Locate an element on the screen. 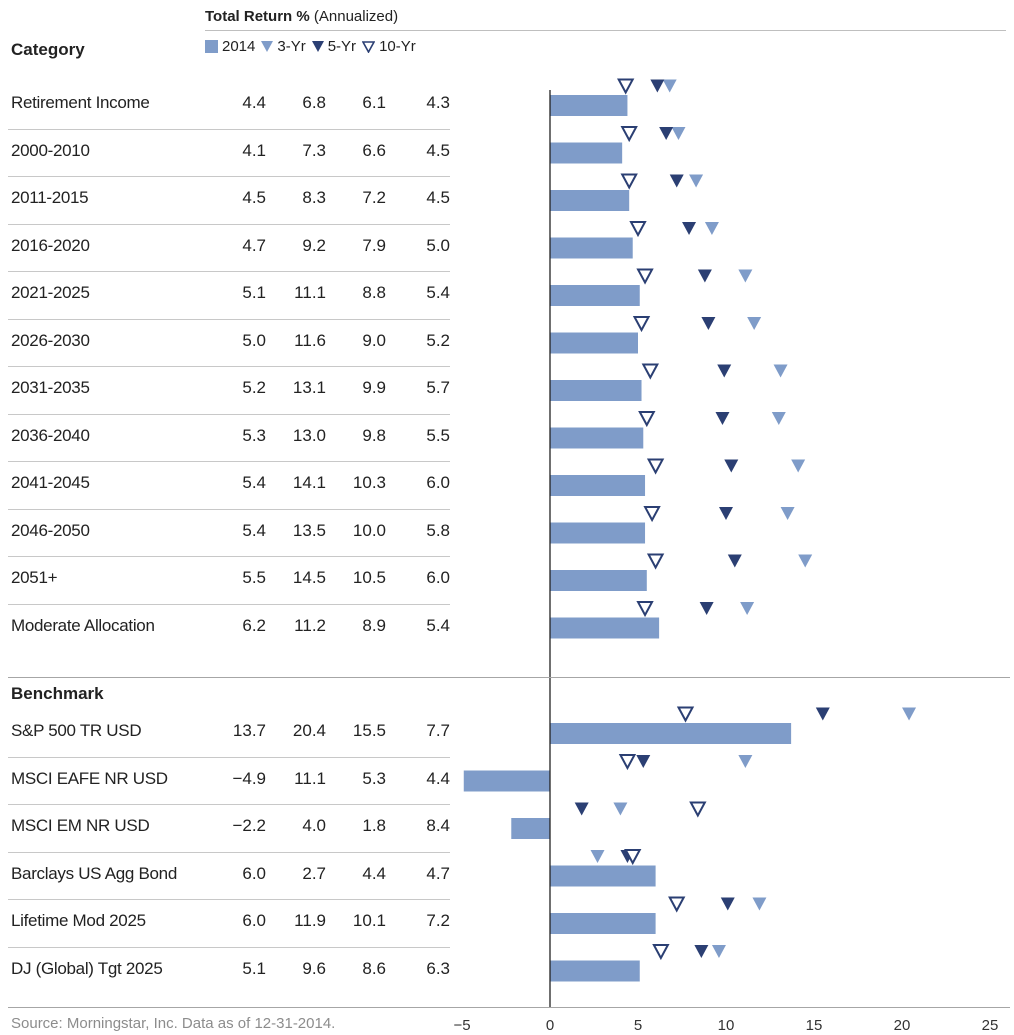 This screenshot has height=1035, width=1014. cell-3yr: 11.9 is located at coordinates (310, 920).